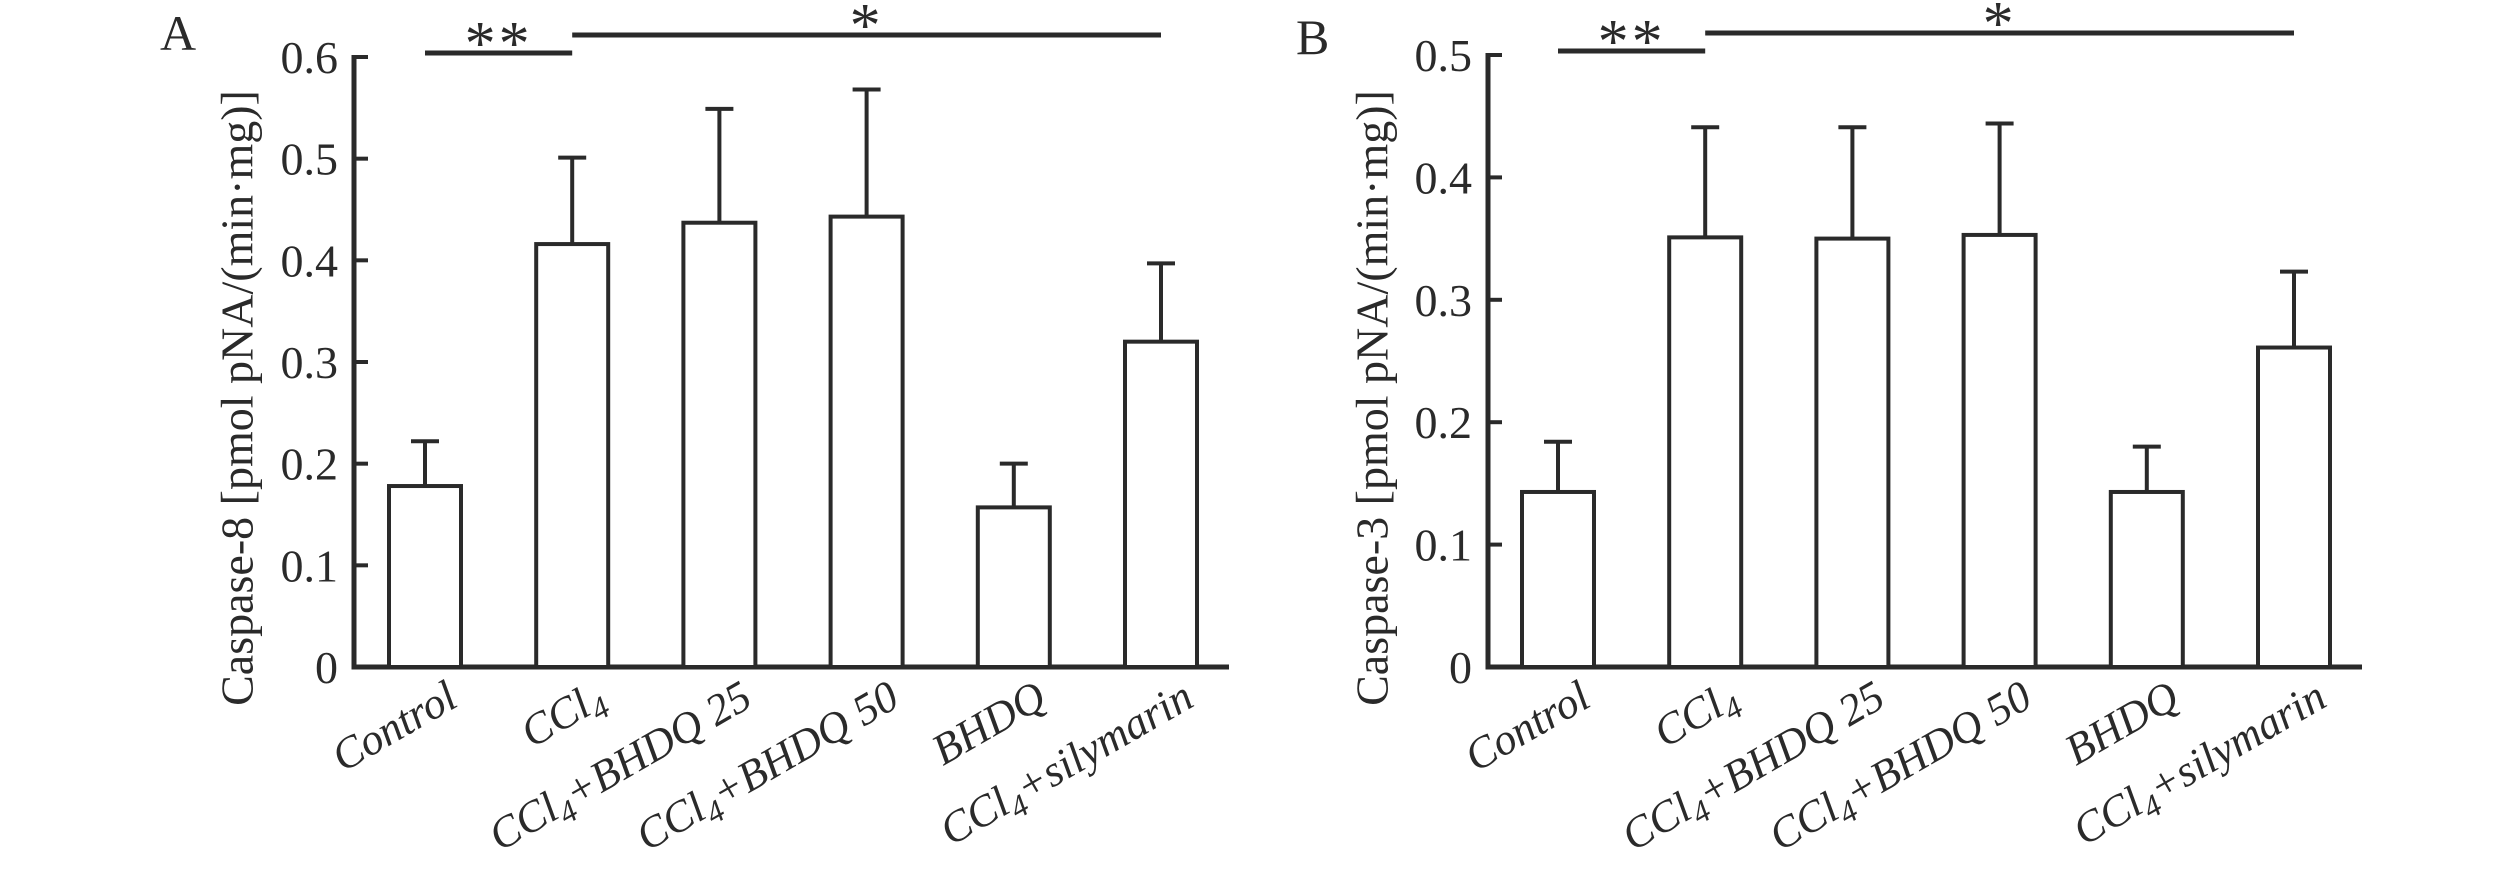 The height and width of the screenshot is (876, 2520). I want to click on y-axis-title-caspase8: Caspase-8 [pmol pNA/(min·mg)], so click(237, 398).